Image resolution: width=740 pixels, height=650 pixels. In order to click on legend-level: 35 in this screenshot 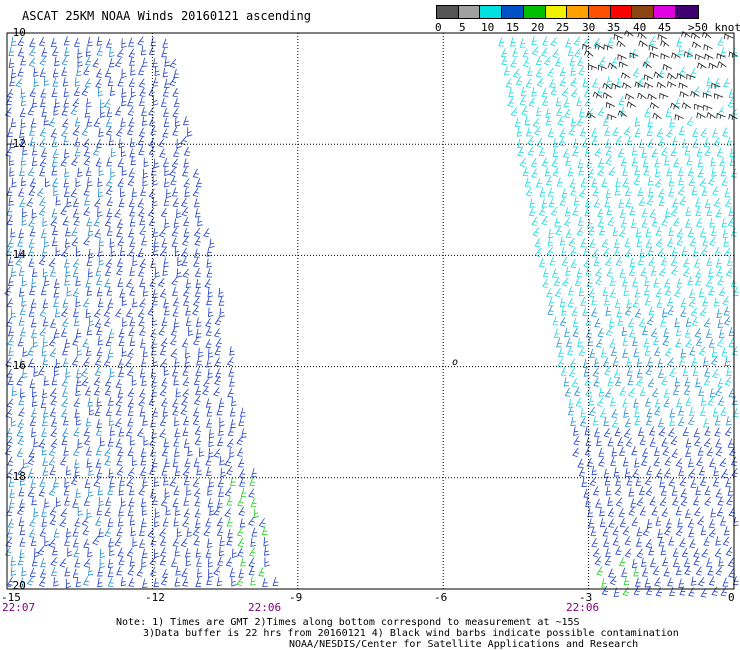, I will do `click(614, 27)`.